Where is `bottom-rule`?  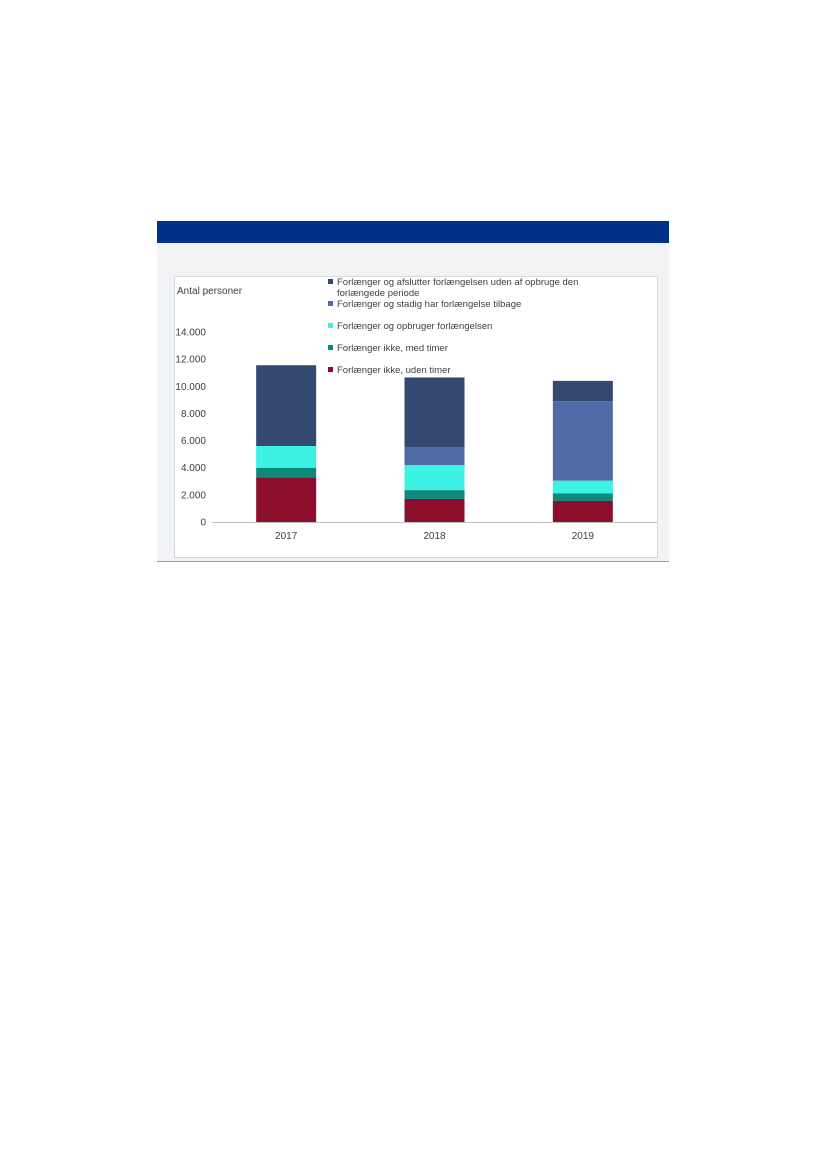
bottom-rule is located at coordinates (413, 561).